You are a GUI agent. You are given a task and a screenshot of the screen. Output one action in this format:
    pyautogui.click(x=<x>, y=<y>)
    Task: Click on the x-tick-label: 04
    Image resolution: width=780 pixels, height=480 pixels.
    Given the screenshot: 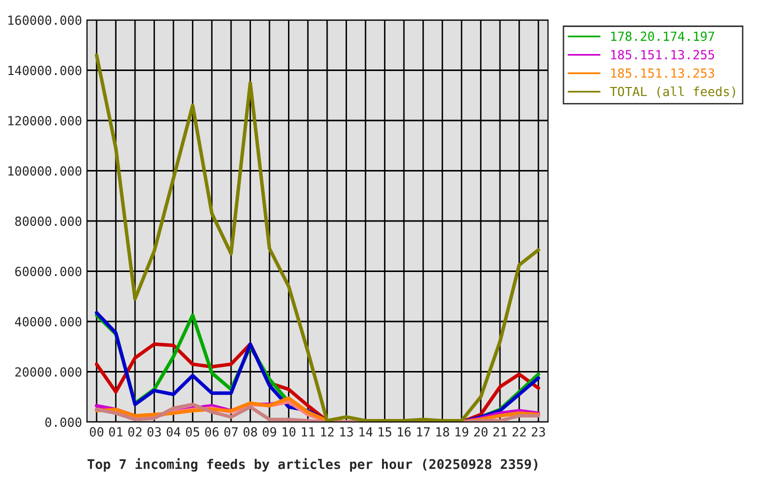 What is the action you would take?
    pyautogui.click(x=173, y=432)
    